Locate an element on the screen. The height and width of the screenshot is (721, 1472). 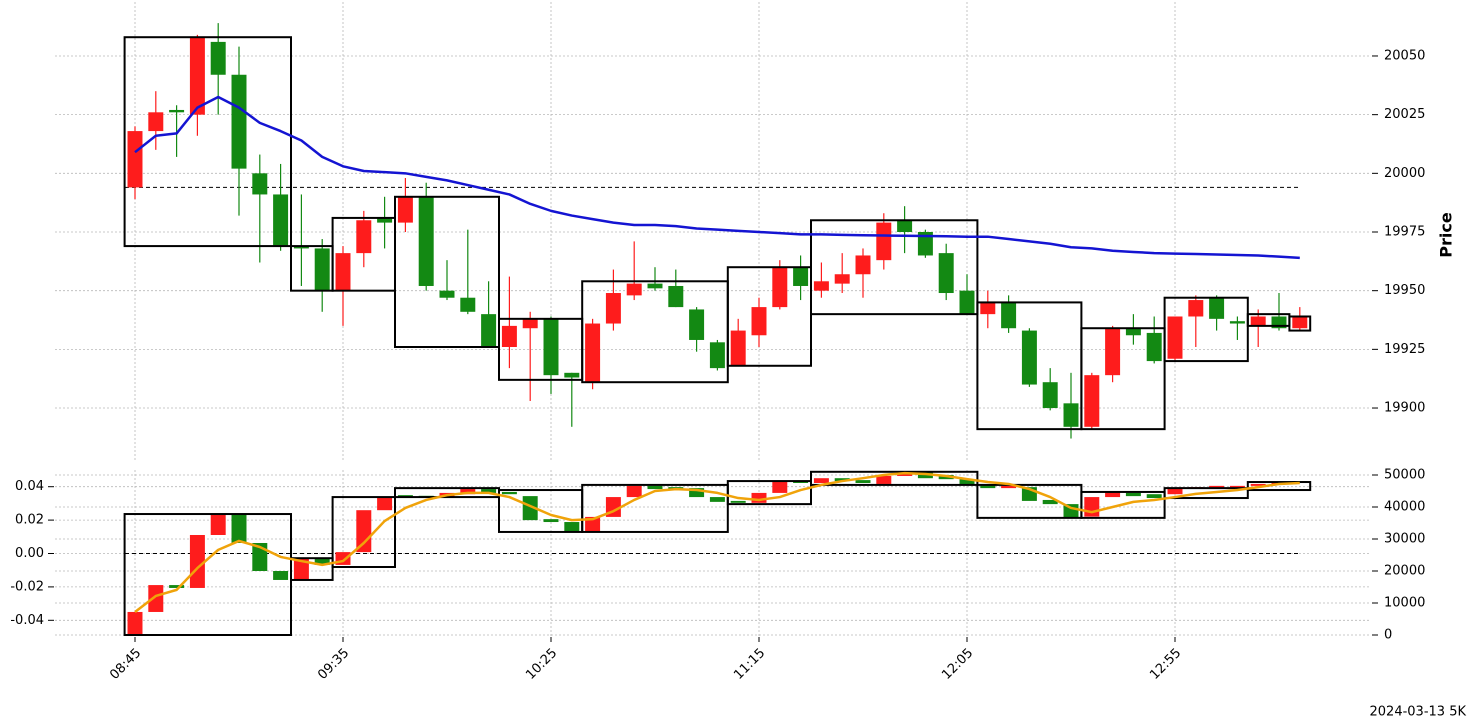
y-tick-label: 0.02 is located at coordinates (29, 520).